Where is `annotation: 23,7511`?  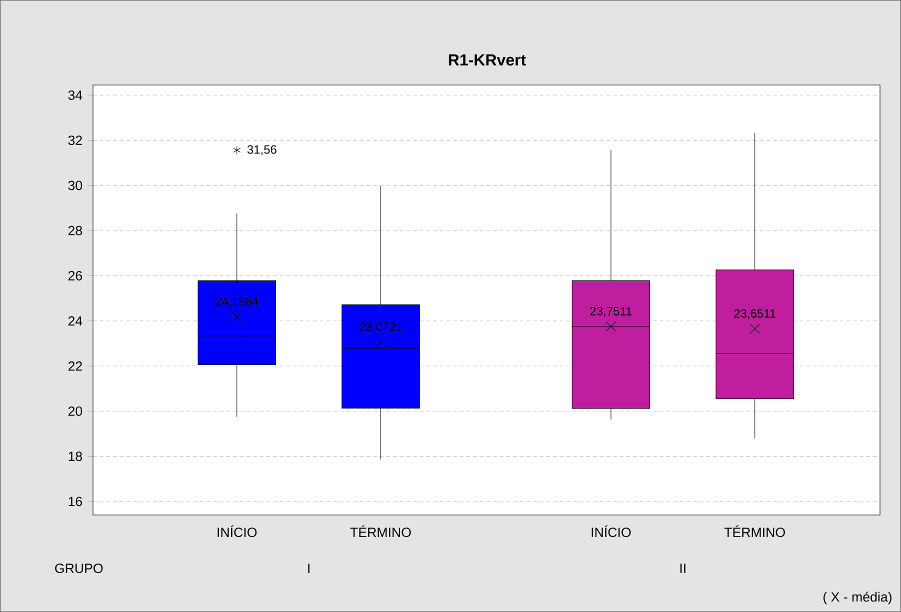
annotation: 23,7511 is located at coordinates (611, 311).